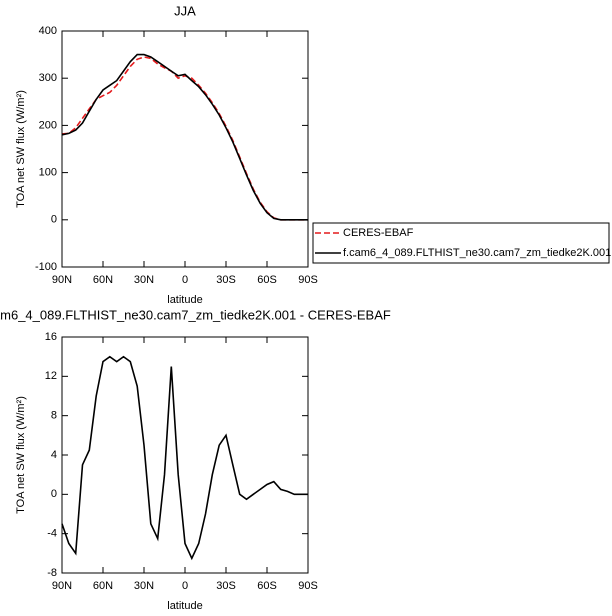 This screenshot has width=612, height=616. I want to click on y-tick-label: 8, so click(54, 416).